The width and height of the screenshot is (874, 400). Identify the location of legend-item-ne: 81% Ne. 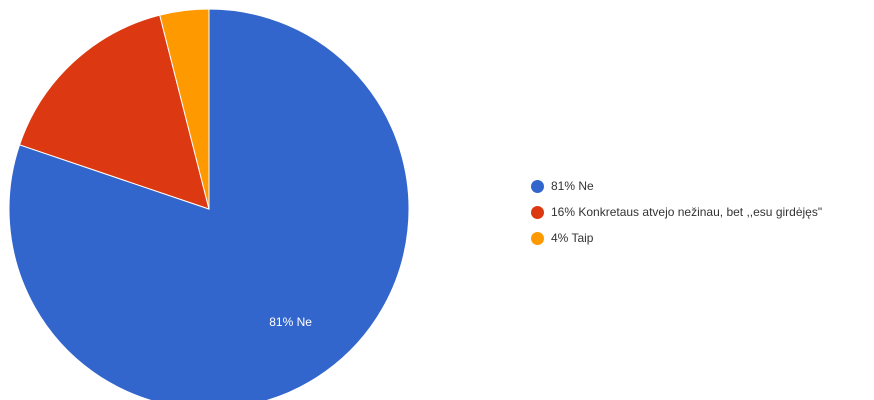
(676, 186).